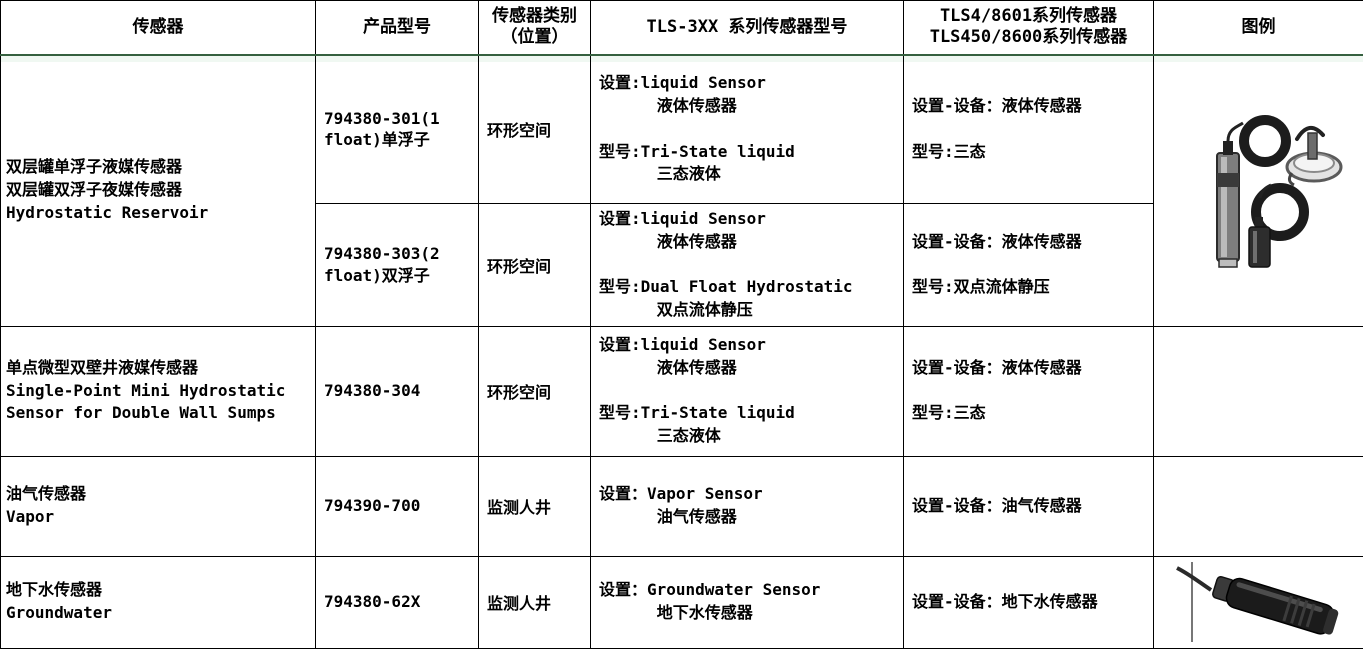  I want to click on tls3-settings-cell: 设置：Groundwater Sensor 地下水传感器, so click(747, 602).